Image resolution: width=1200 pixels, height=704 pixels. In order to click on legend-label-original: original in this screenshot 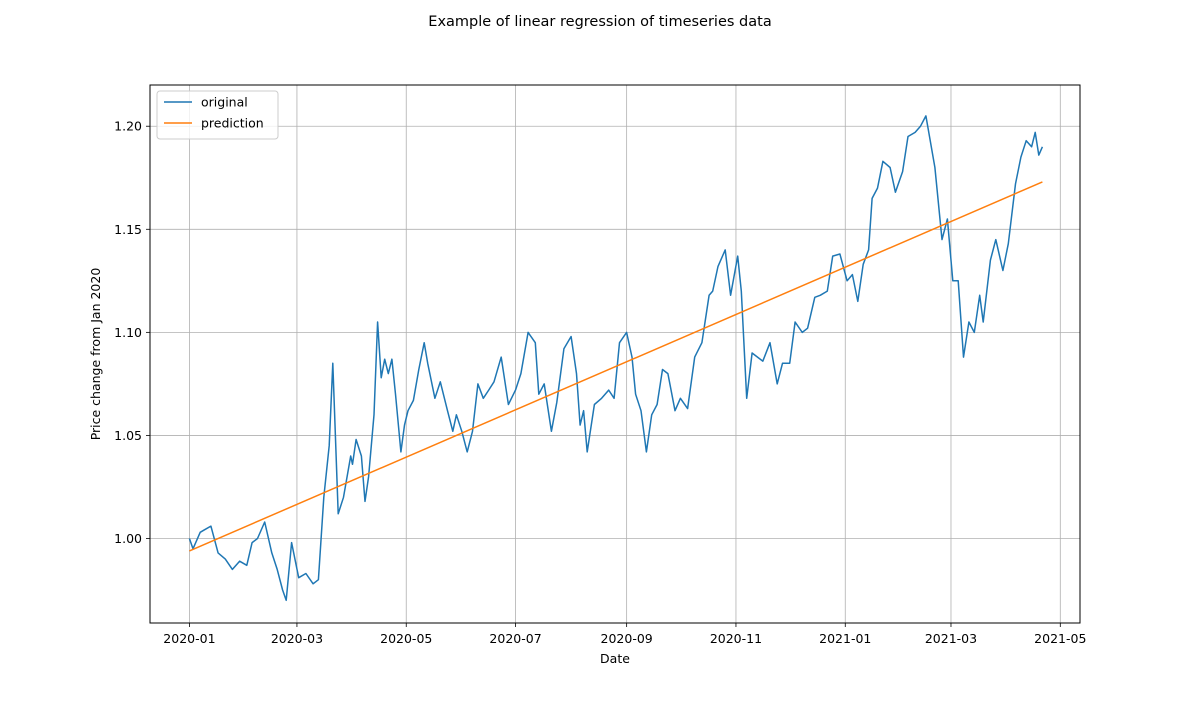, I will do `click(224, 102)`.